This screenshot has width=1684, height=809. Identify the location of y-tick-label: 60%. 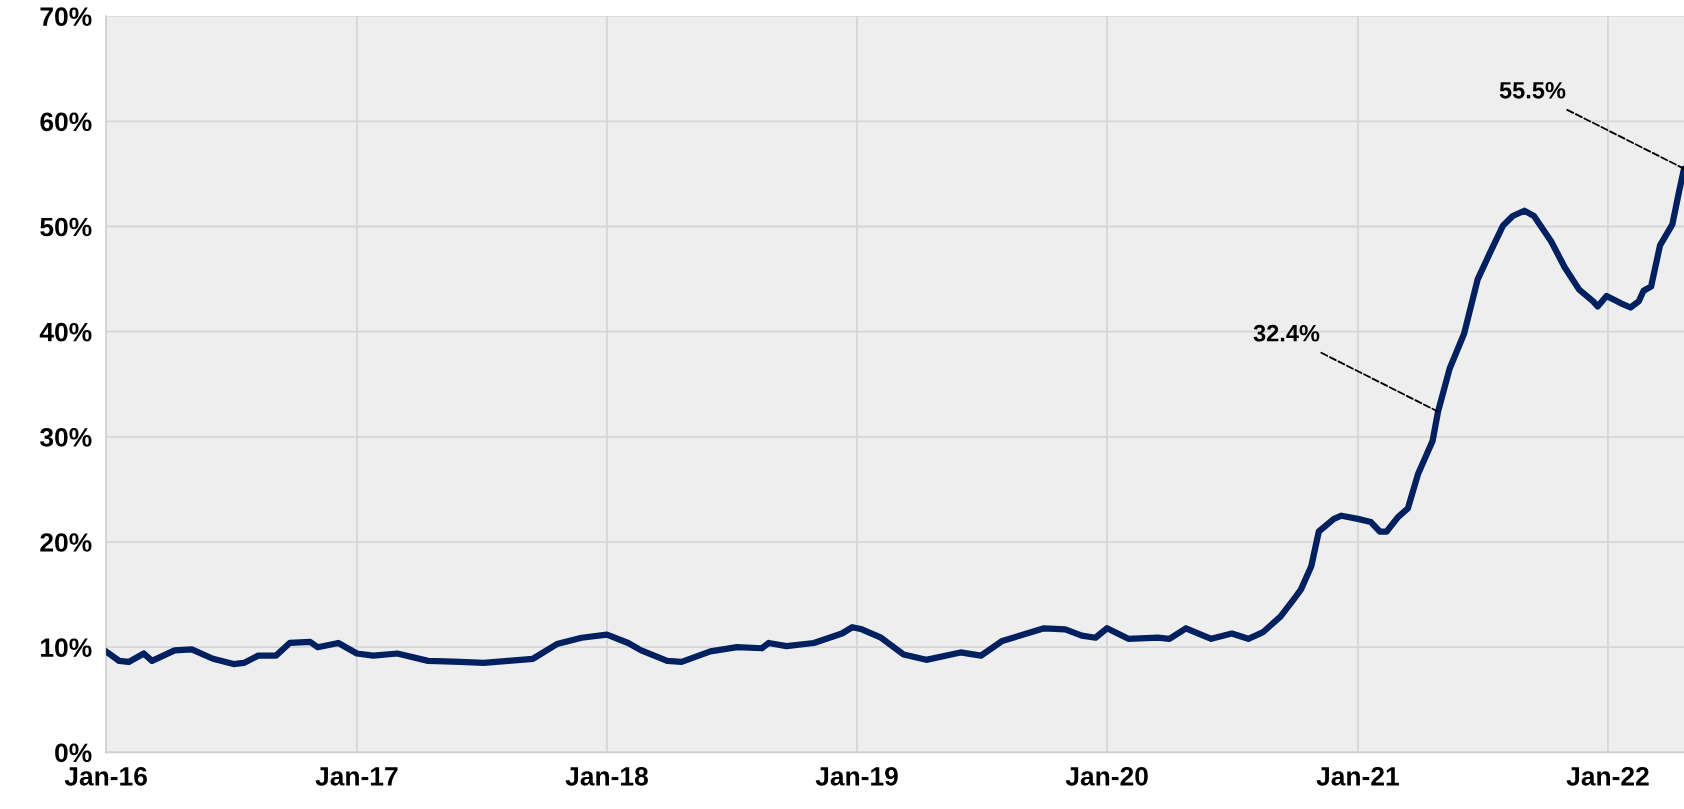
(66, 122).